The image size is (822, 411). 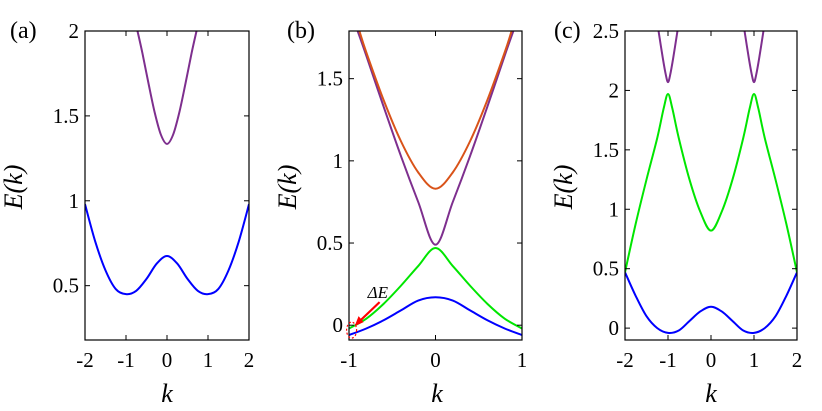 What do you see at coordinates (359, 321) in the screenshot?
I see `delta-e-arrowhead` at bounding box center [359, 321].